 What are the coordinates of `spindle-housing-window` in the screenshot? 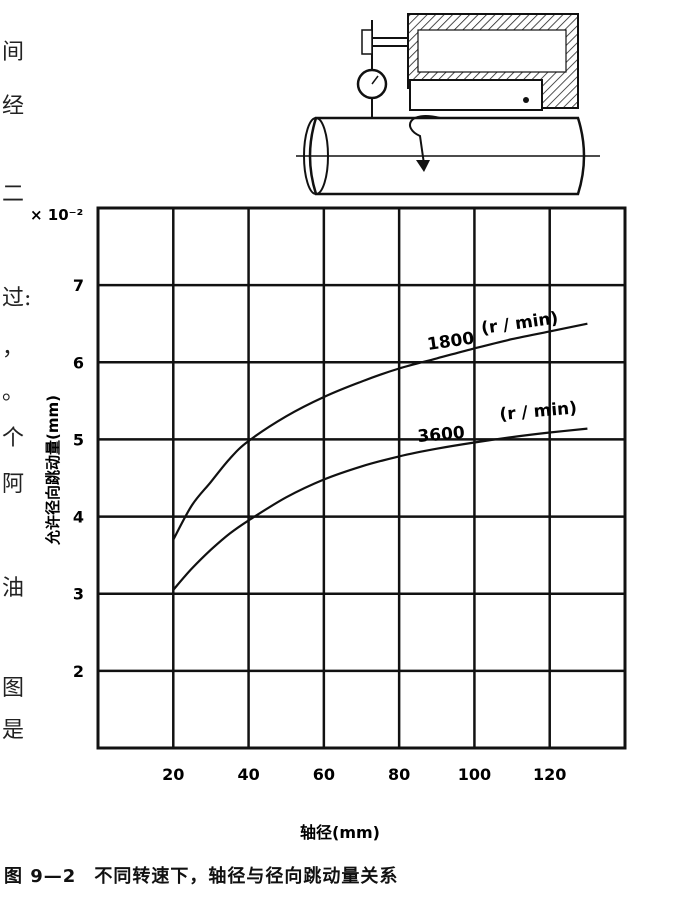 It's located at (492, 51).